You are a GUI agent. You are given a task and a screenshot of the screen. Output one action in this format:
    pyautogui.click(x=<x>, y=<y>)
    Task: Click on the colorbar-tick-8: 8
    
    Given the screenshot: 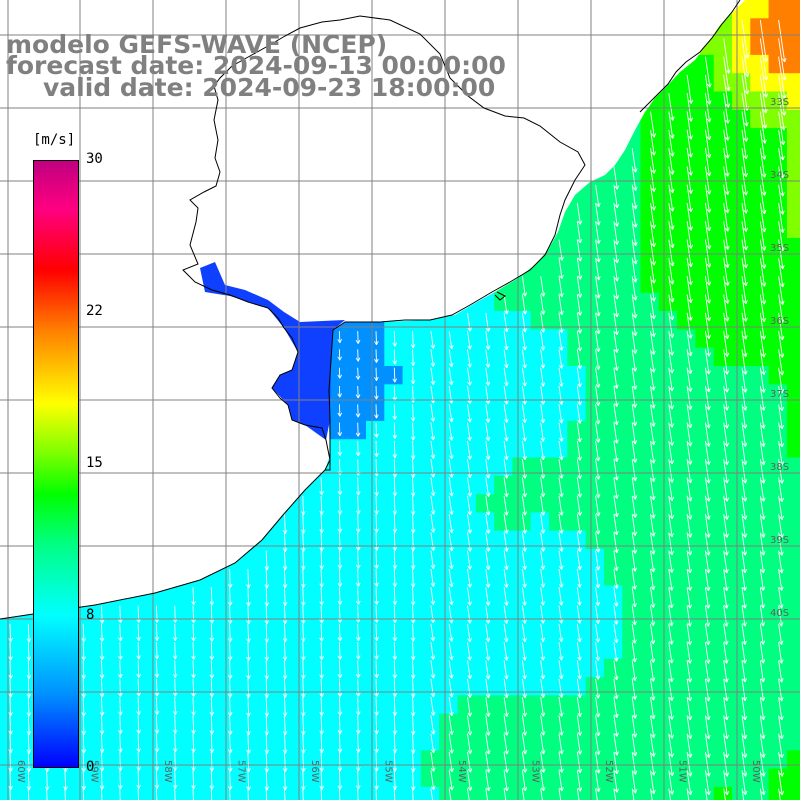 What is the action you would take?
    pyautogui.click(x=90, y=615)
    